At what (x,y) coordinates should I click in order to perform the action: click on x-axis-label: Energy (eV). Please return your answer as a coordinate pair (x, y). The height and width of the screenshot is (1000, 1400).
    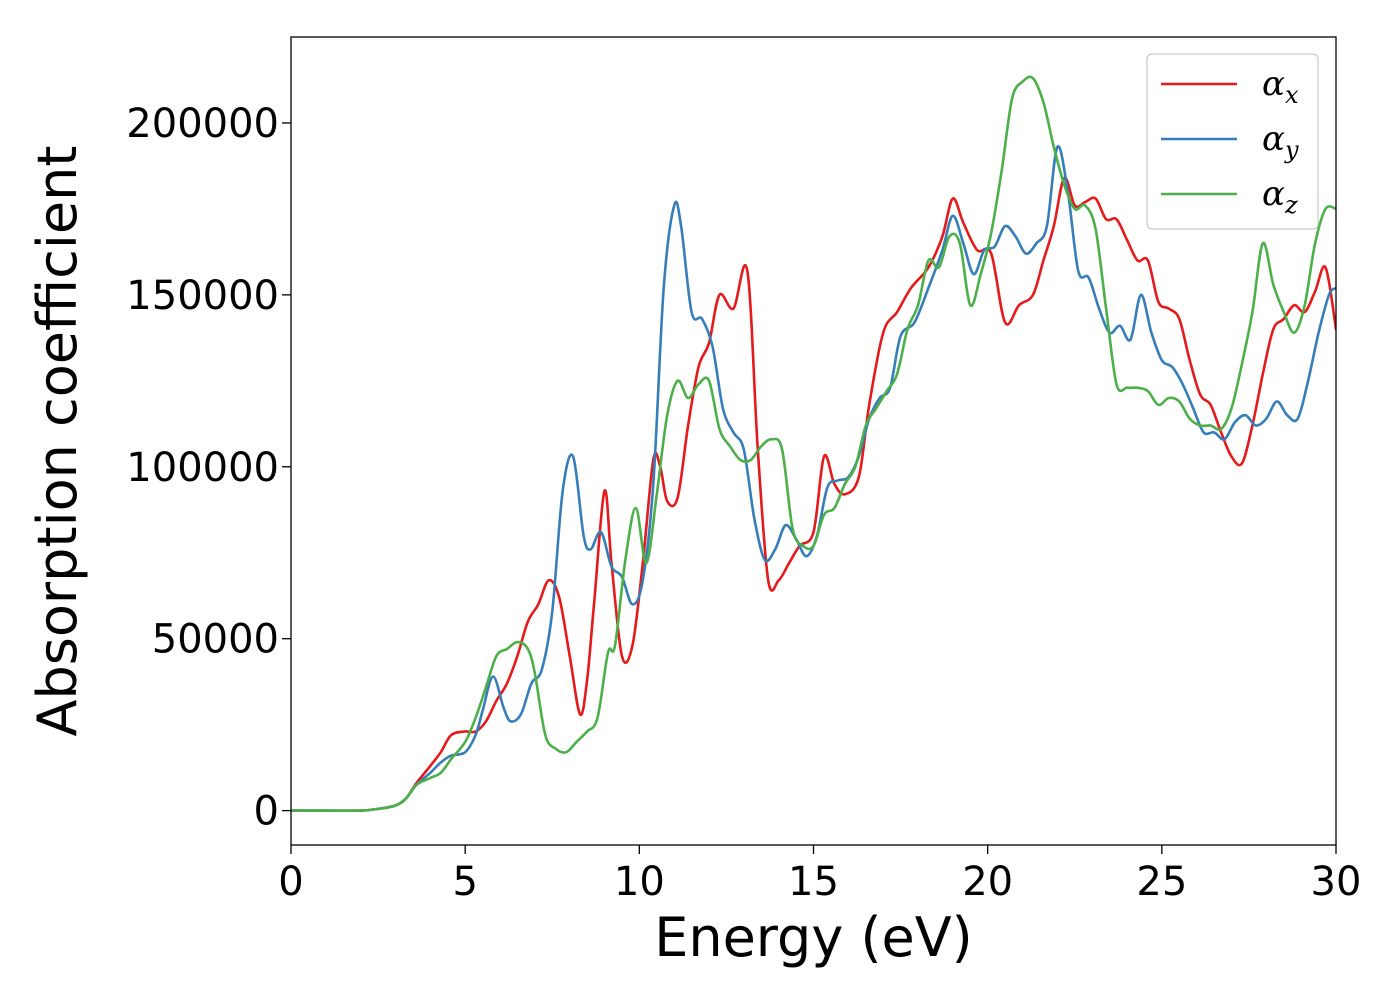
    Looking at the image, I should click on (813, 937).